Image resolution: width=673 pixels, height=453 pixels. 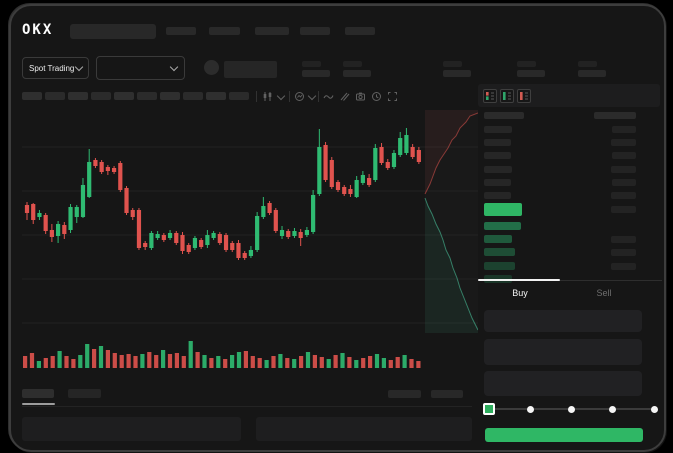 I want to click on orderbook-view-asks-icon, so click(x=524, y=96).